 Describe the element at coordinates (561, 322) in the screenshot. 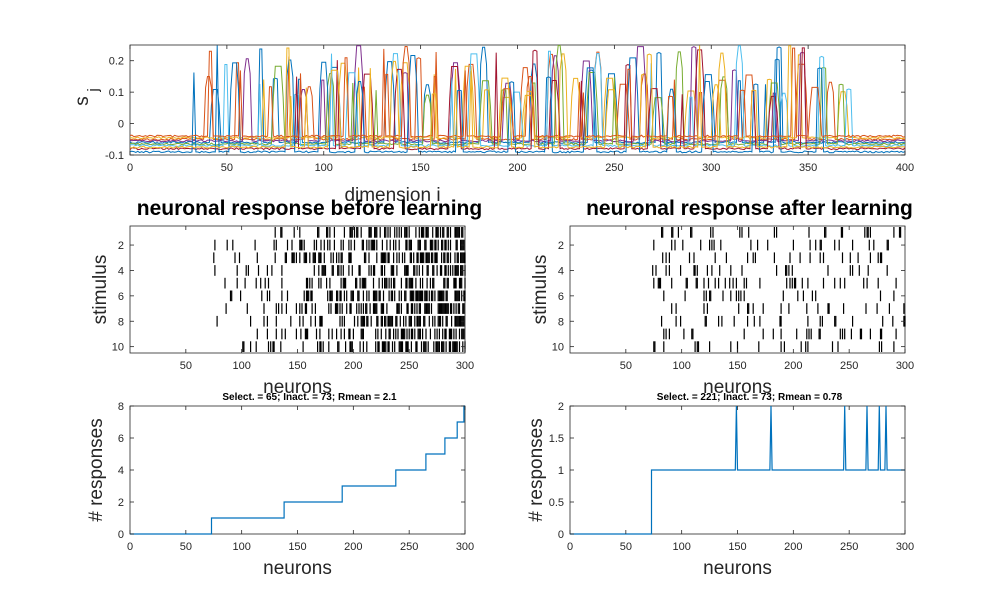

I see `raster-after-ytick-label: 8` at that location.